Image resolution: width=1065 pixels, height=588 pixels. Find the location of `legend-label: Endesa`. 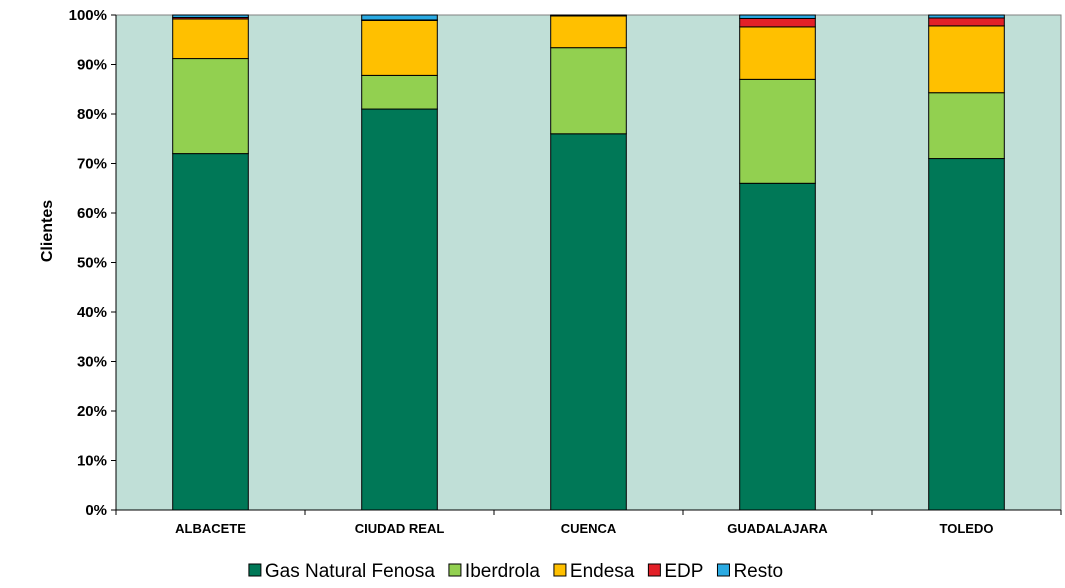

legend-label: Endesa is located at coordinates (602, 571).